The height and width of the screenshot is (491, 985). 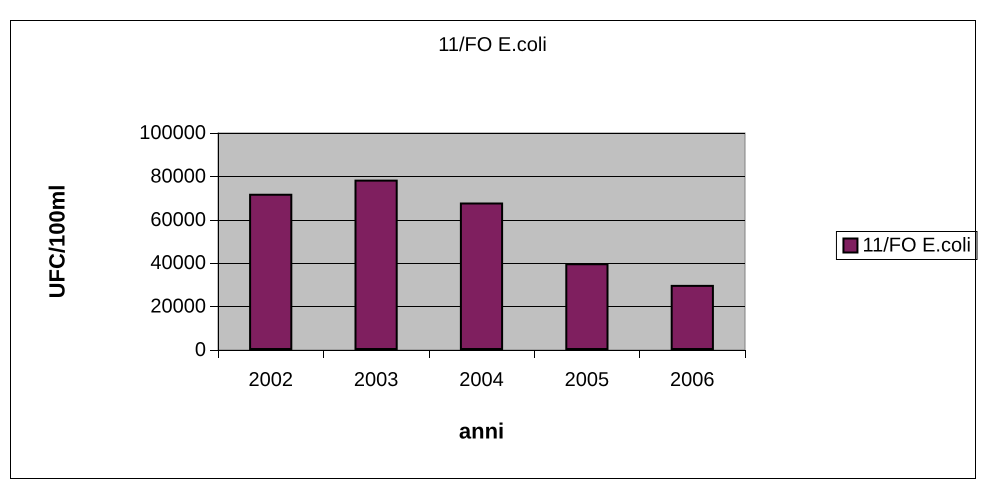 I want to click on y-tick-label: 80000, so click(x=178, y=176).